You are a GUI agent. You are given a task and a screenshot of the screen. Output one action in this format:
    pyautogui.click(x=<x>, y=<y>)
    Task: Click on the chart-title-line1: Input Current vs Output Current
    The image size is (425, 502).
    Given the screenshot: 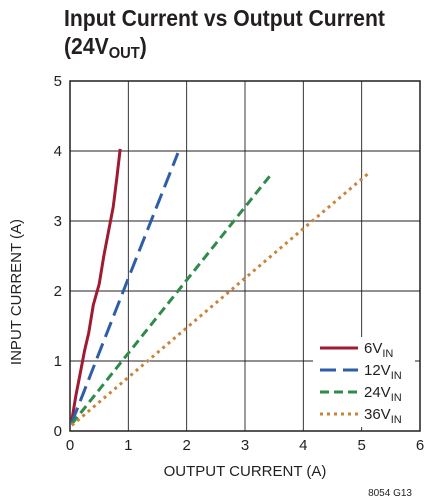 What is the action you would take?
    pyautogui.click(x=224, y=18)
    